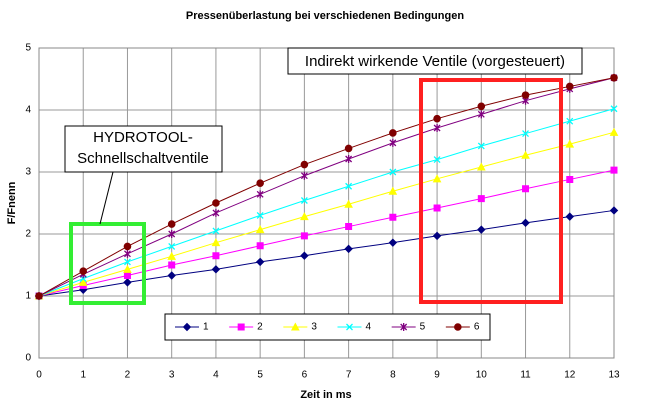  I want to click on annotation: Indirekt wirkende Ventile (vorgesteuert), so click(435, 61).